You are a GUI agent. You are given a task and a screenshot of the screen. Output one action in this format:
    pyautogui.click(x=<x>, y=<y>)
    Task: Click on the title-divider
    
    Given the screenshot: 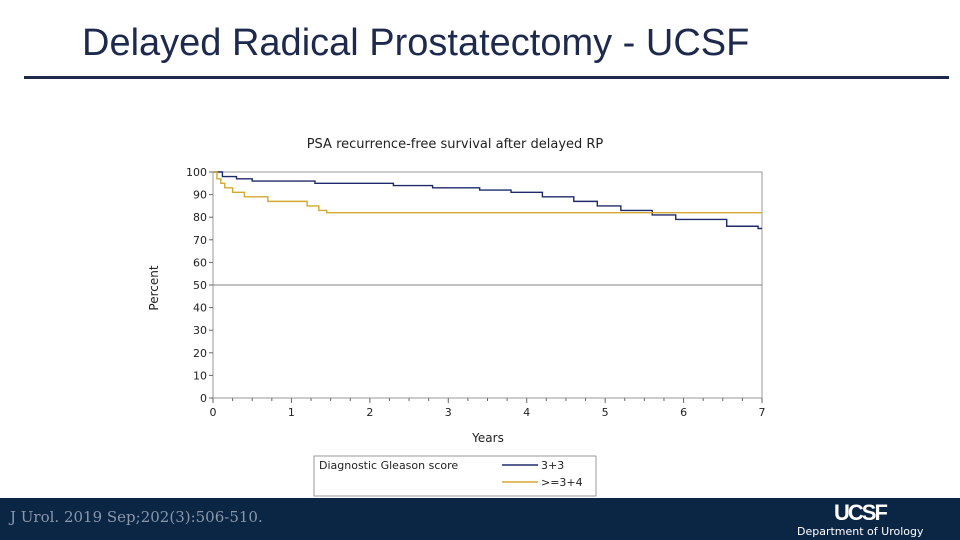 What is the action you would take?
    pyautogui.click(x=486, y=77)
    